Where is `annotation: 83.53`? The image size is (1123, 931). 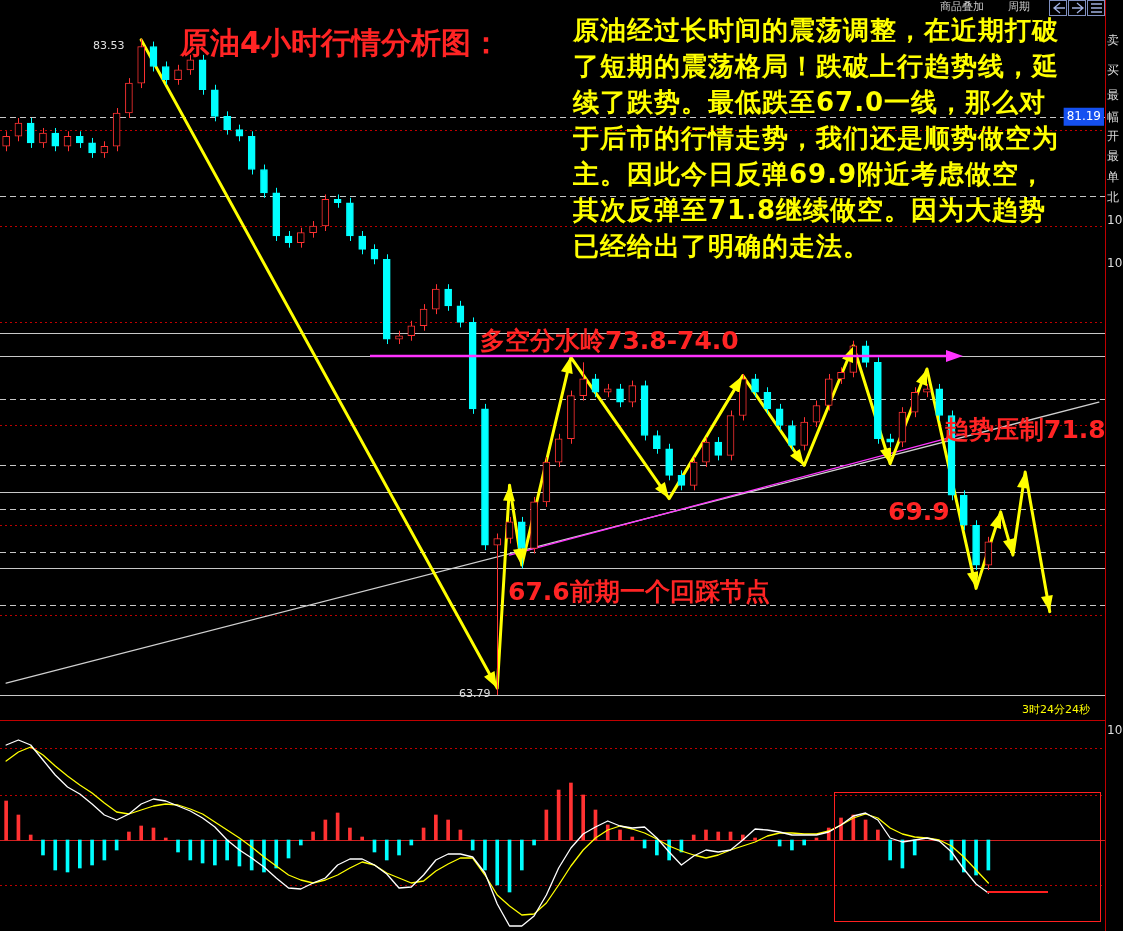
annotation: 83.53 is located at coordinates (109, 46).